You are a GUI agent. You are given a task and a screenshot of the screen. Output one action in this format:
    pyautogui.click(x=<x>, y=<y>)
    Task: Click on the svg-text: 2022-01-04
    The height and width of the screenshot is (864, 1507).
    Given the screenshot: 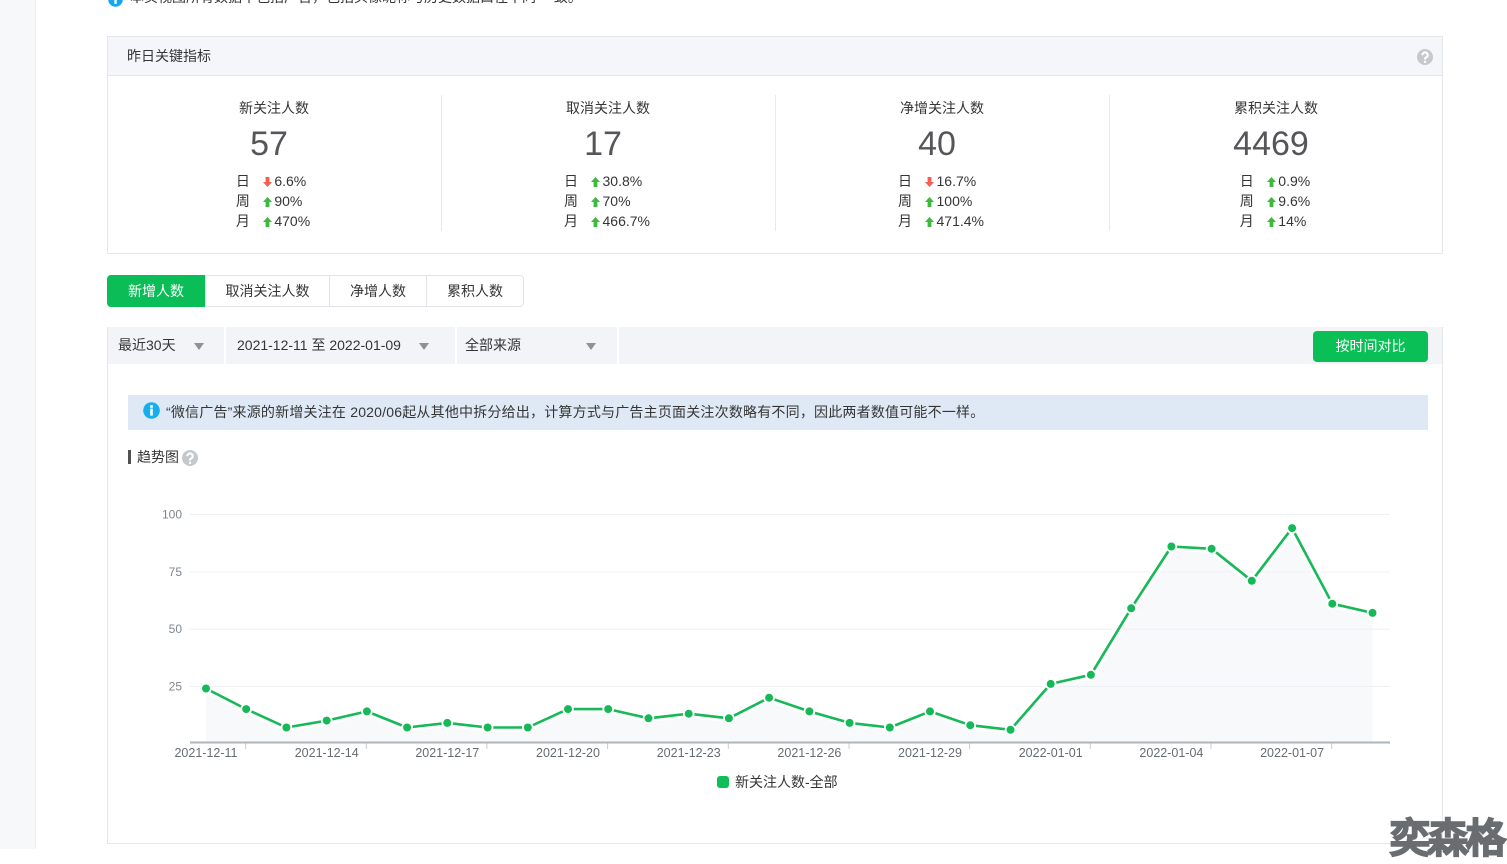 What is the action you would take?
    pyautogui.click(x=1171, y=753)
    